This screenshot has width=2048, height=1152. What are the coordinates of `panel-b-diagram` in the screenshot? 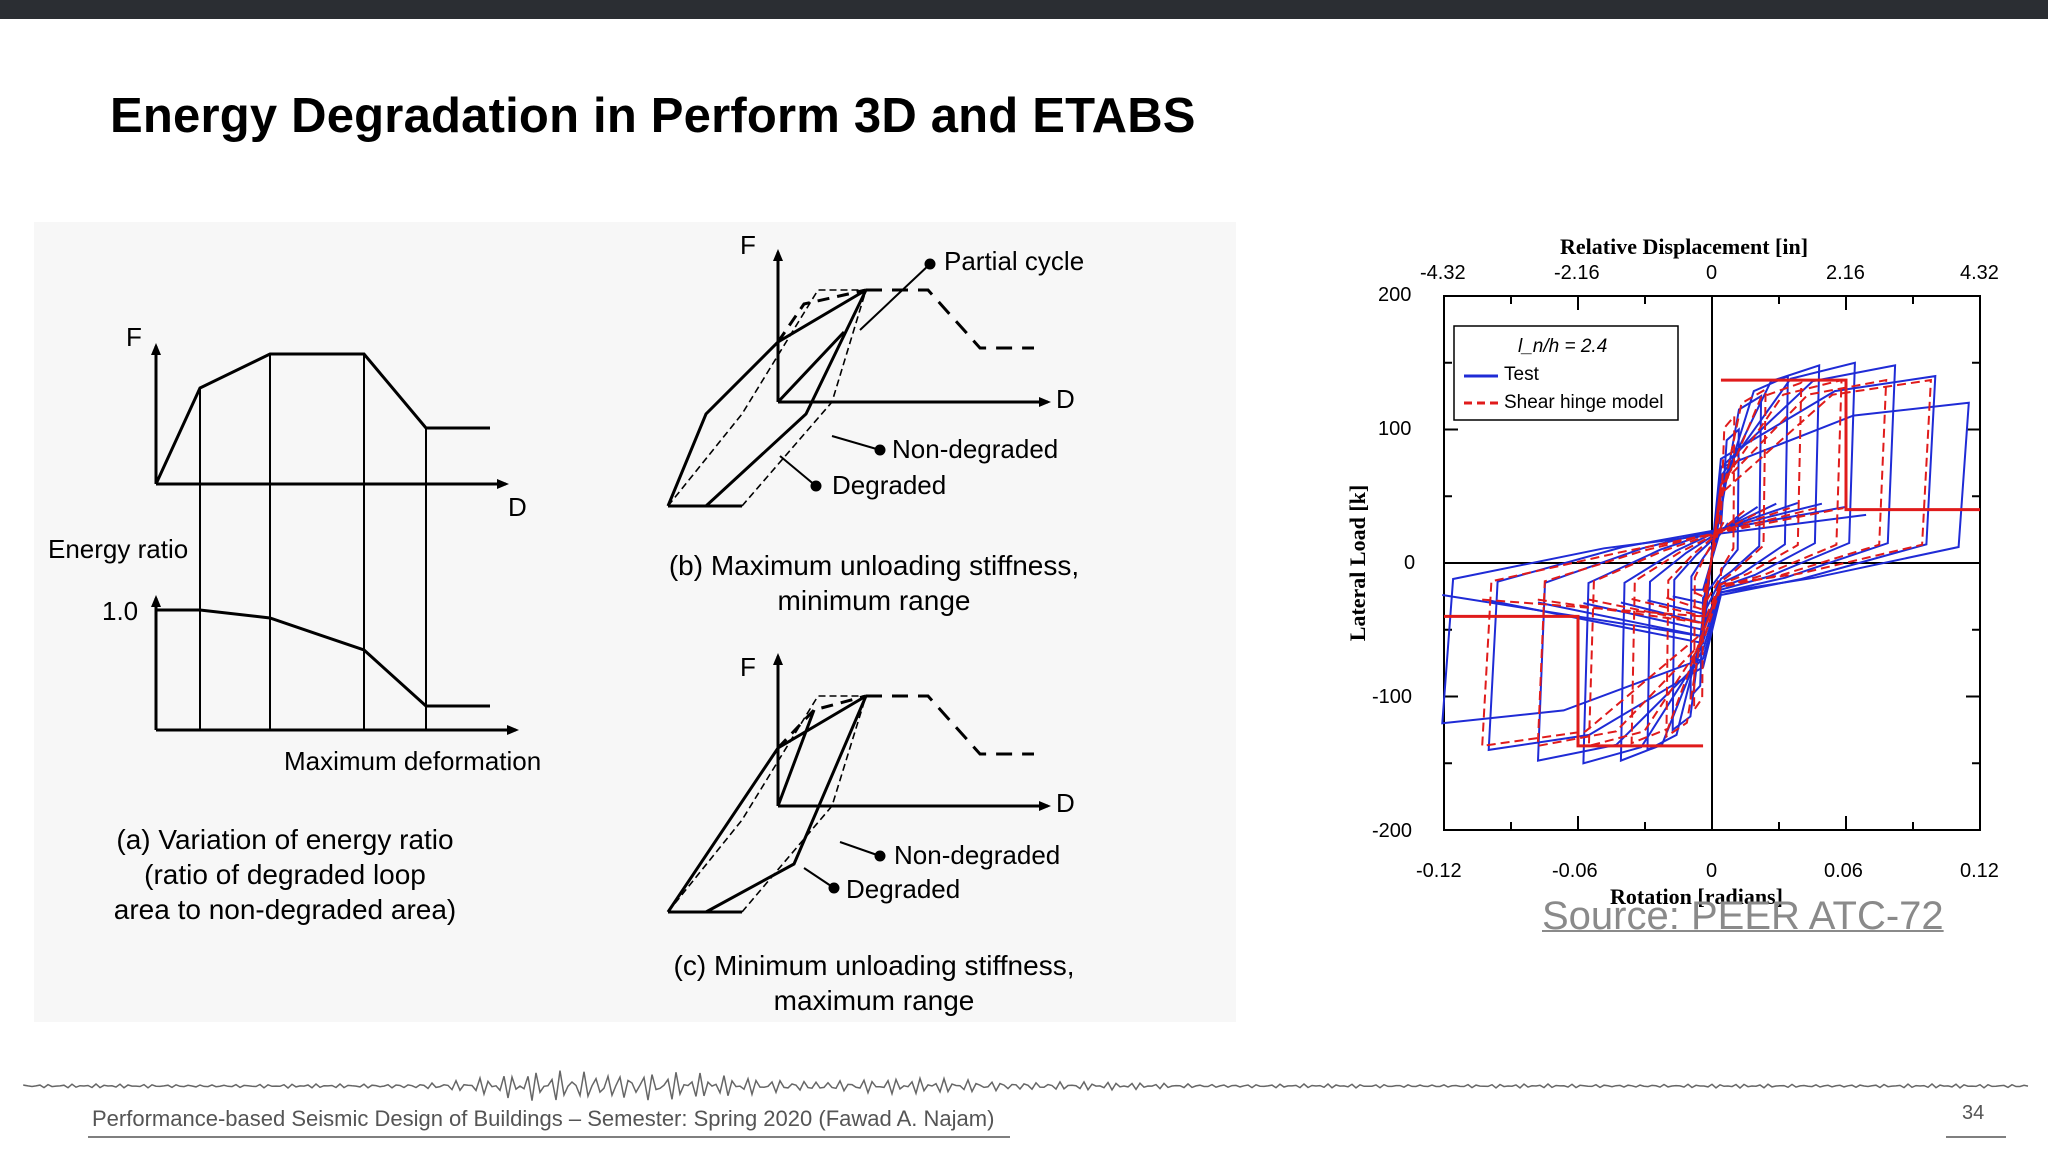 It's located at (858, 378).